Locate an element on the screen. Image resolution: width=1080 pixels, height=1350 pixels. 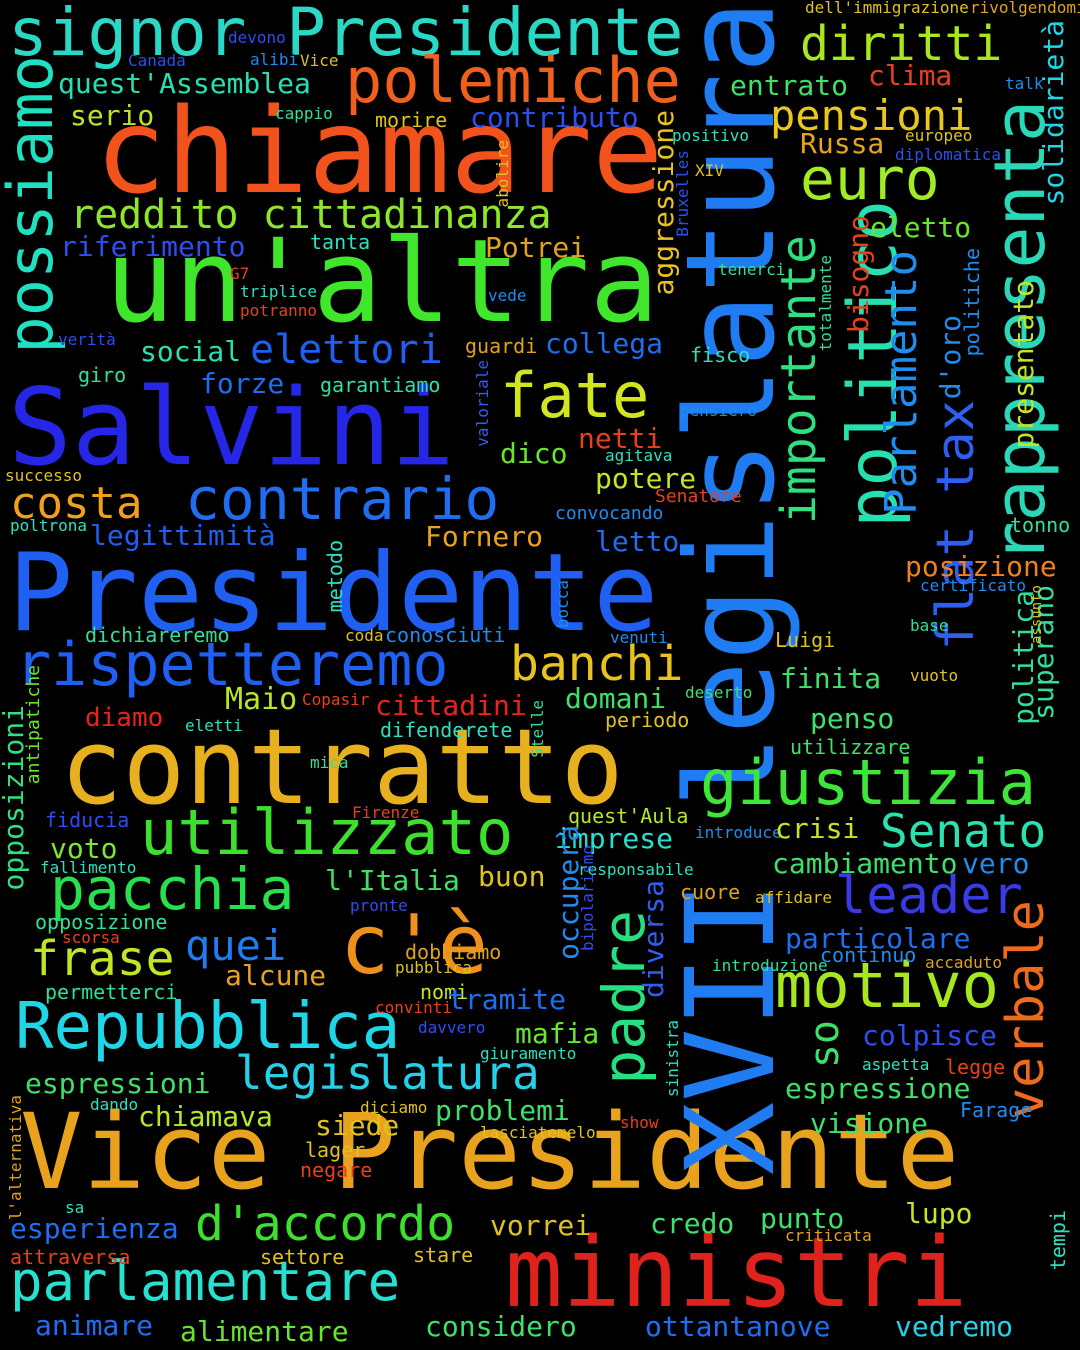
cloud-word: introduce is located at coordinates (738, 832).